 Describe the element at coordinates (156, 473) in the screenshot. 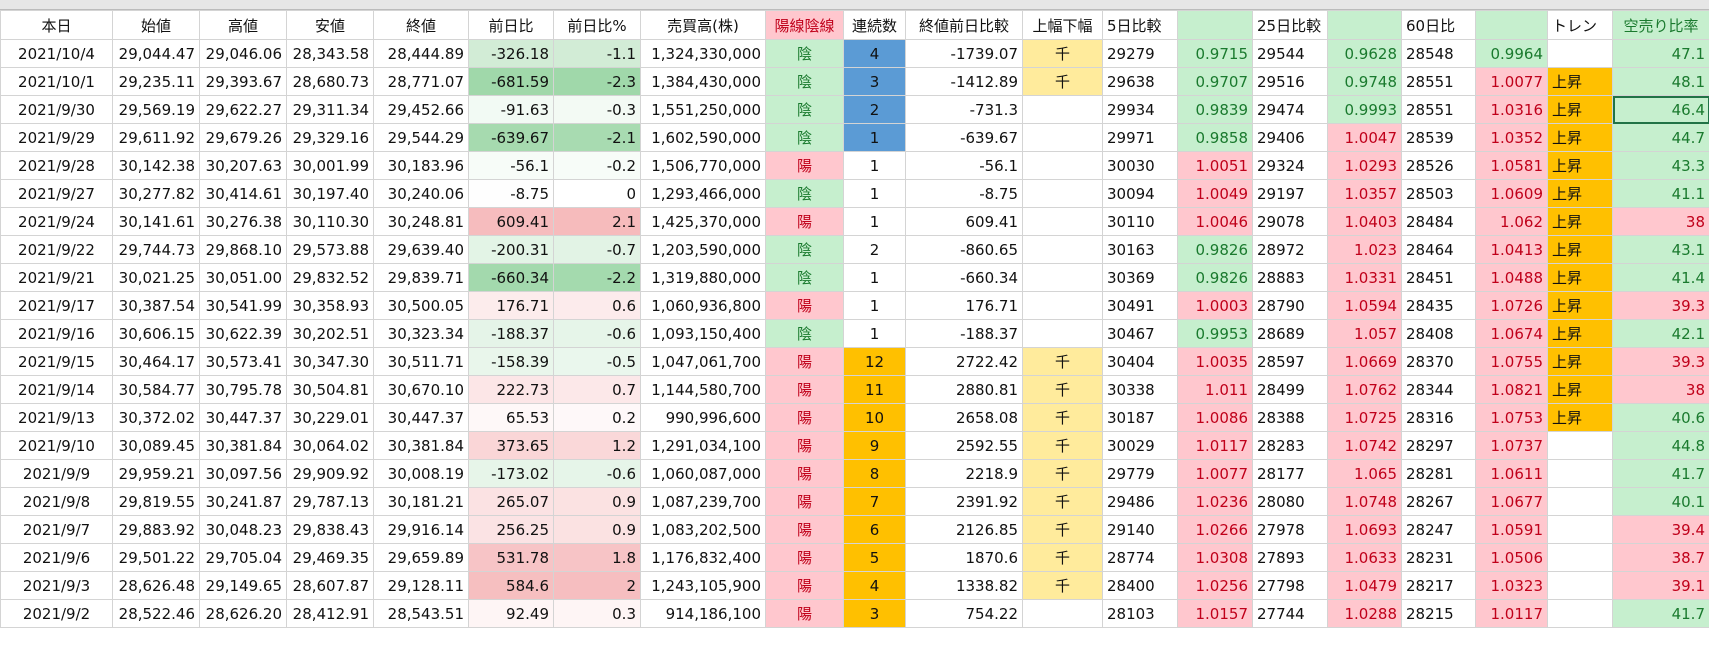

I see `cell: 29,959.21` at that location.